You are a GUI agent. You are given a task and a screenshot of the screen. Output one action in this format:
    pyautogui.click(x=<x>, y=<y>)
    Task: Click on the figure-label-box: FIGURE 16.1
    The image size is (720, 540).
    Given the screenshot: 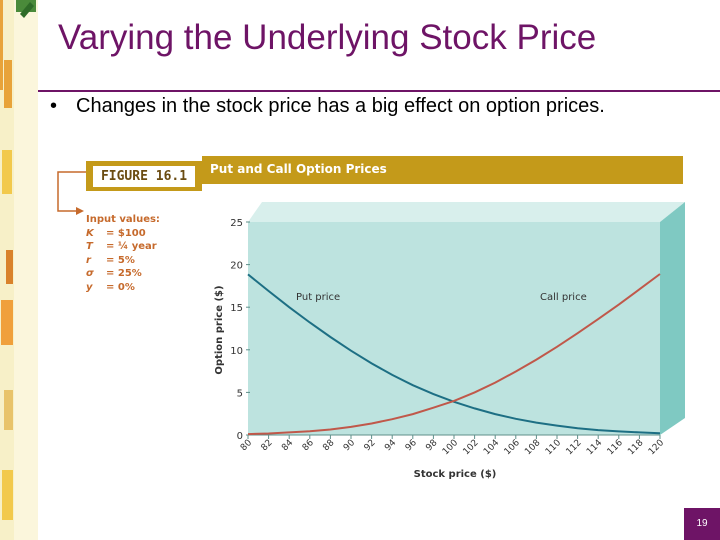 What is the action you would take?
    pyautogui.click(x=144, y=176)
    